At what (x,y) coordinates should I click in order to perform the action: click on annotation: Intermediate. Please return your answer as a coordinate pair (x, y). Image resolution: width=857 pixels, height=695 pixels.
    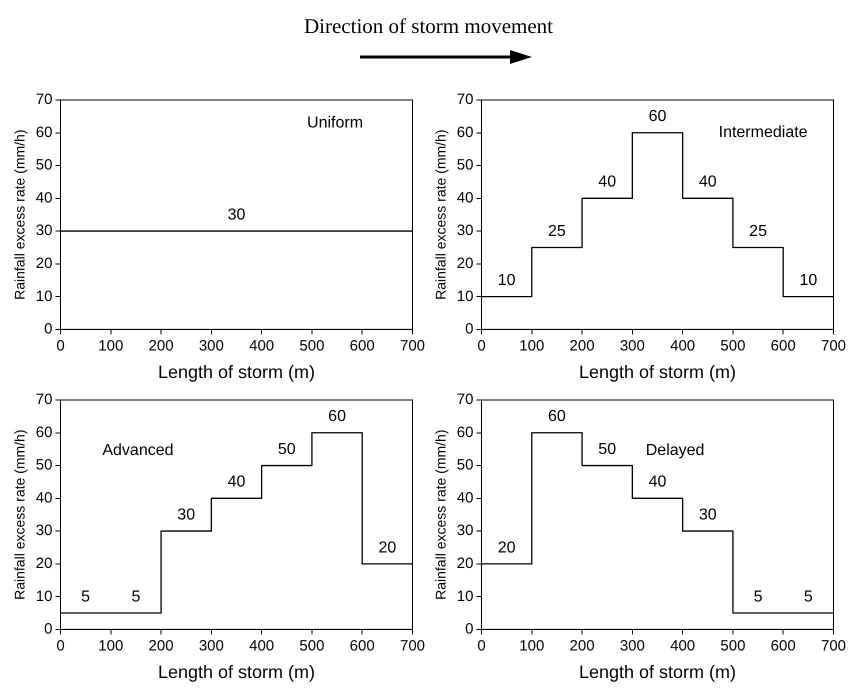
    Looking at the image, I should click on (763, 132).